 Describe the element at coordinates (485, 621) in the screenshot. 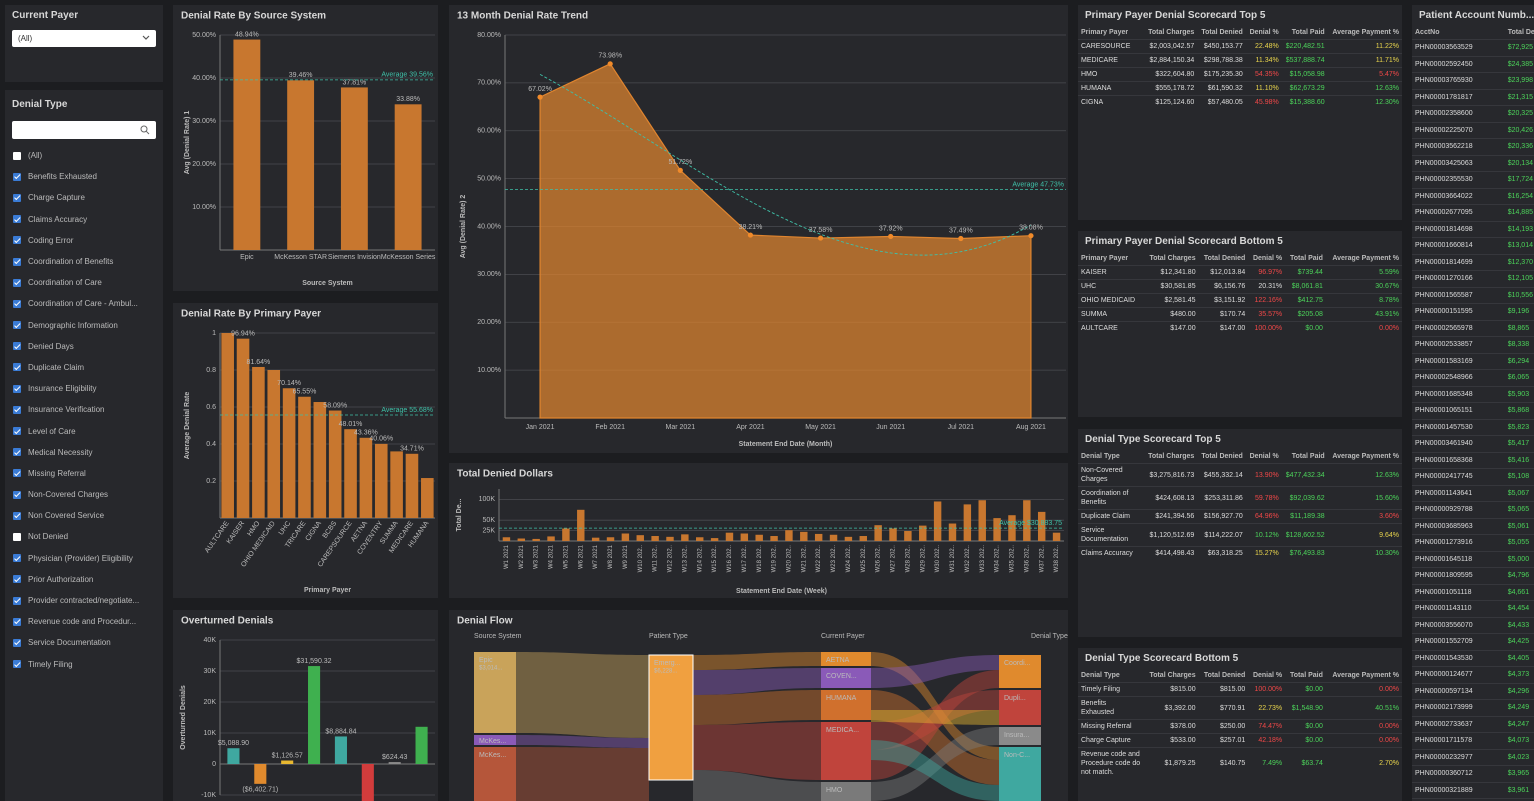

I see `chart-title: Denial Flow` at that location.